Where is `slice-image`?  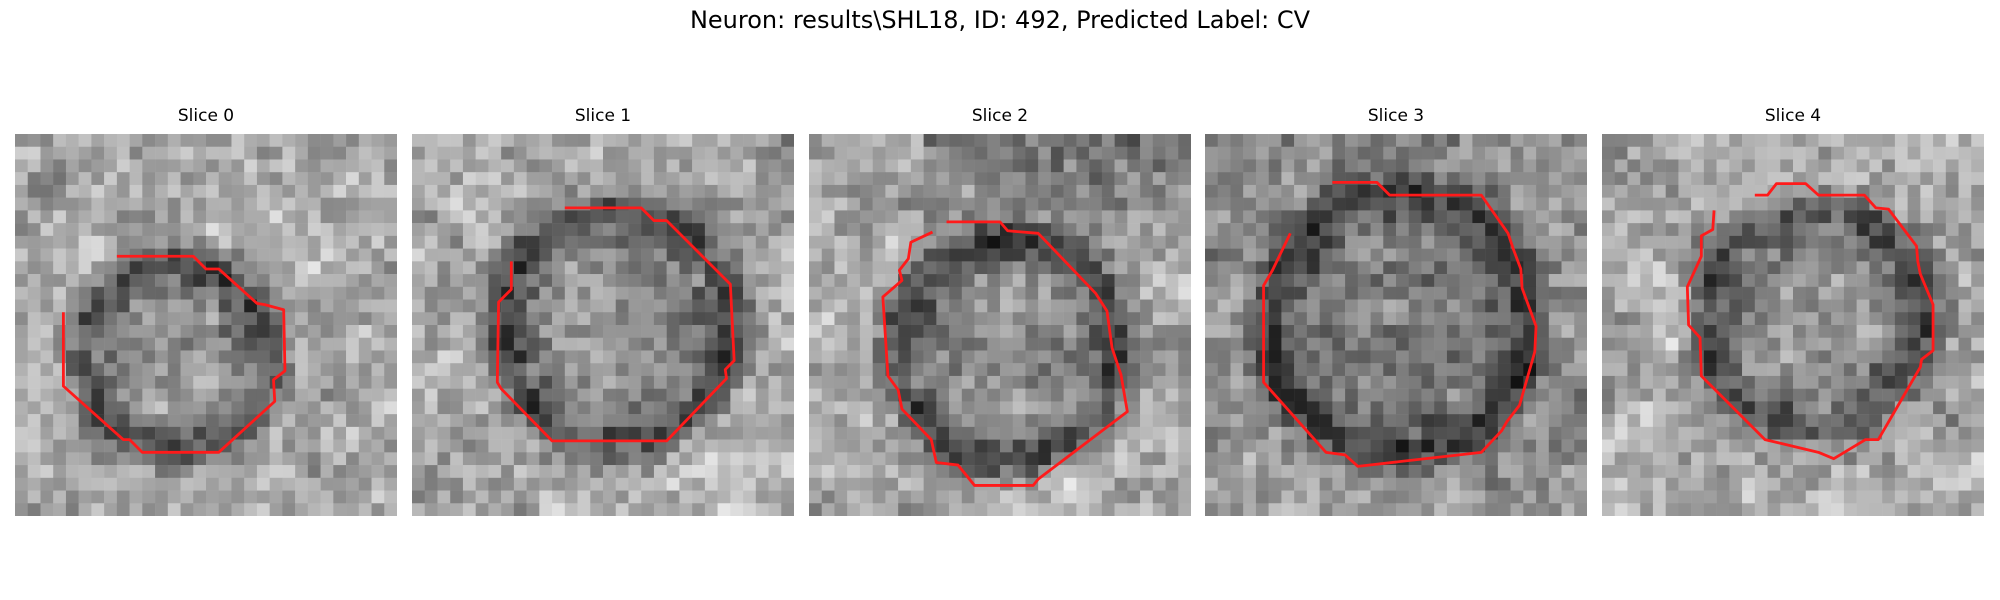
slice-image is located at coordinates (1396, 325).